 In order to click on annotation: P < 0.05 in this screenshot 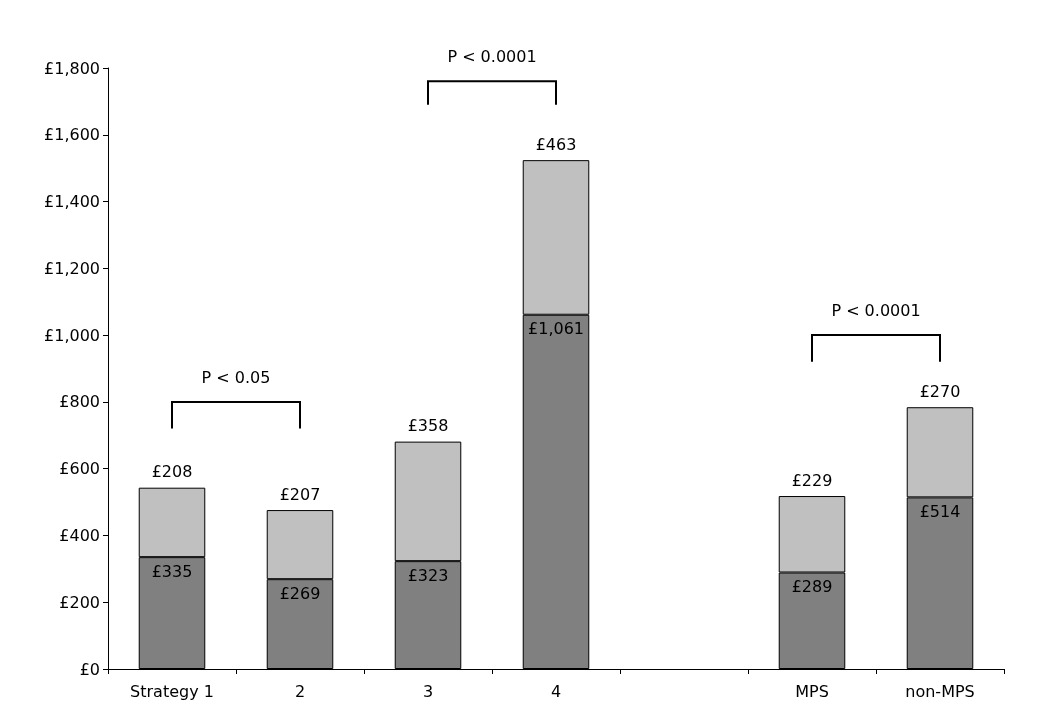, I will do `click(236, 377)`.